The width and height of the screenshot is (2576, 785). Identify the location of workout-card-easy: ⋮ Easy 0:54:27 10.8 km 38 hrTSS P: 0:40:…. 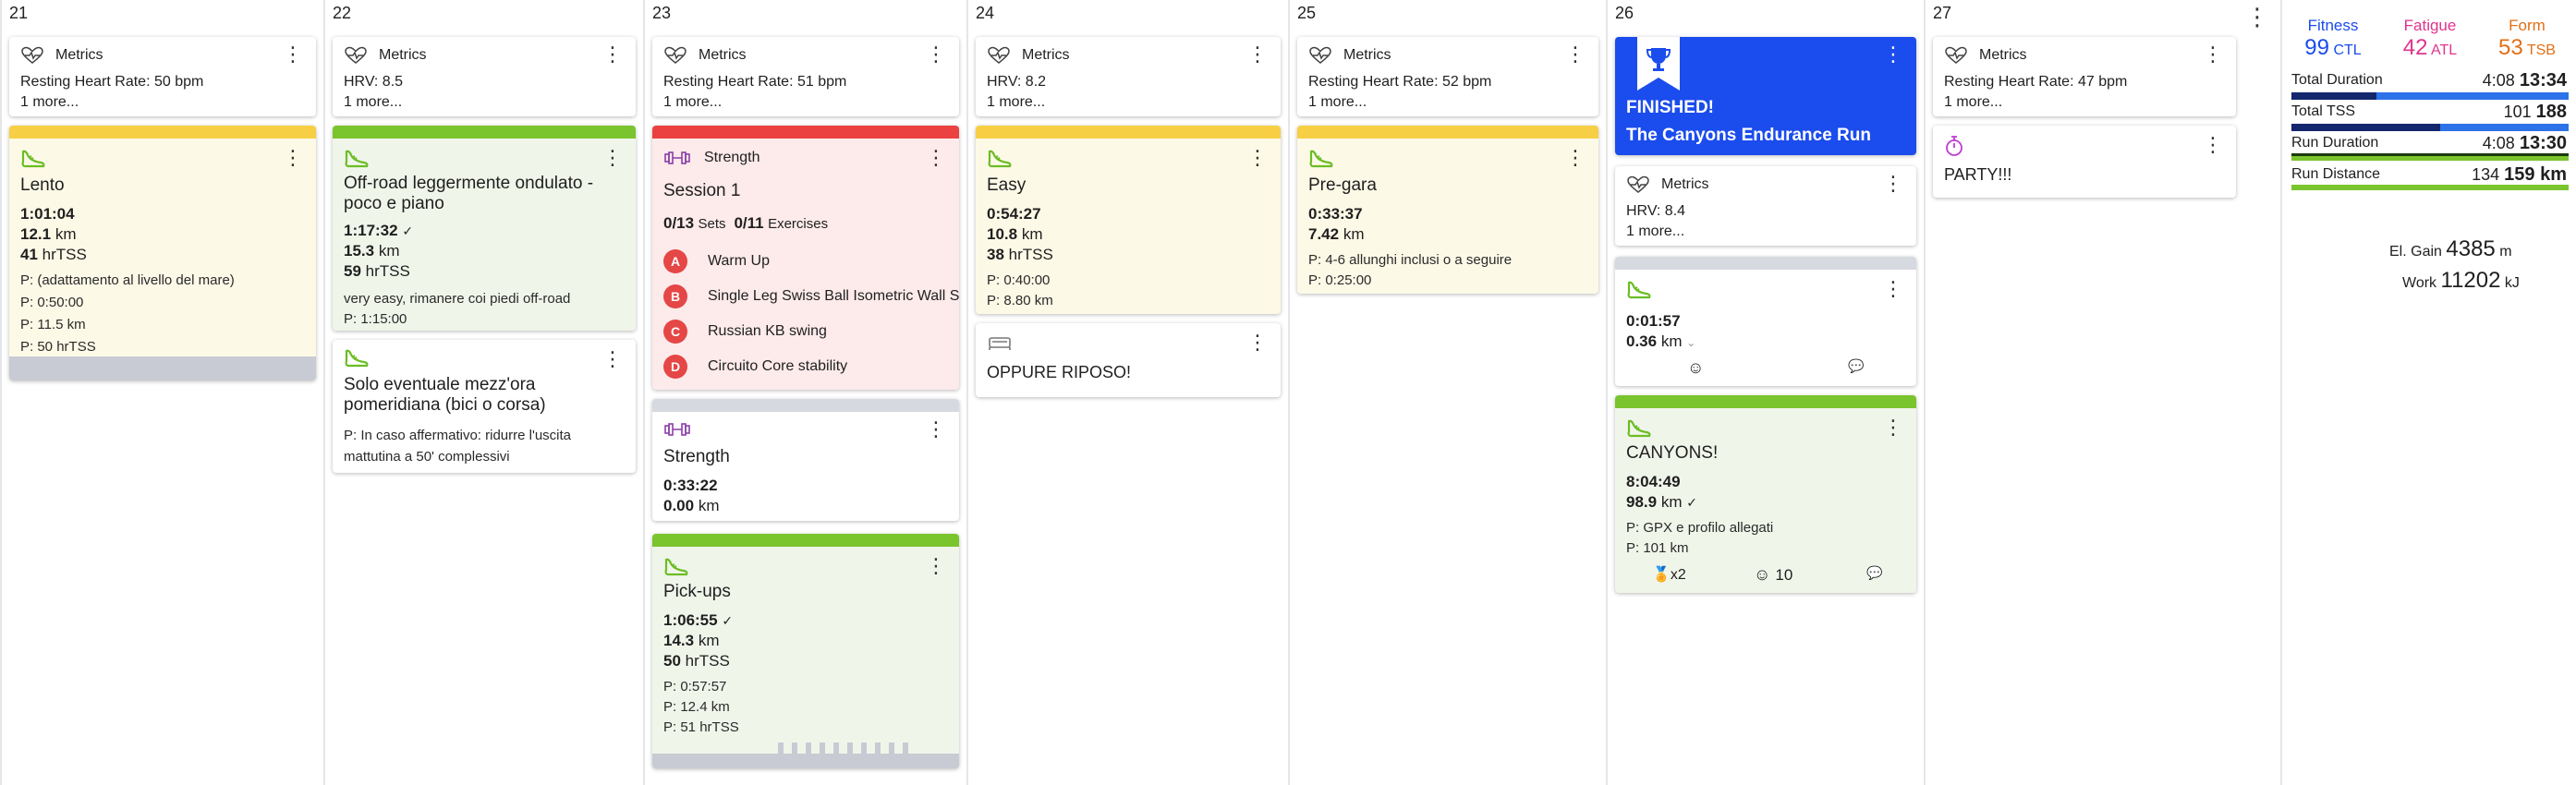
(1128, 220).